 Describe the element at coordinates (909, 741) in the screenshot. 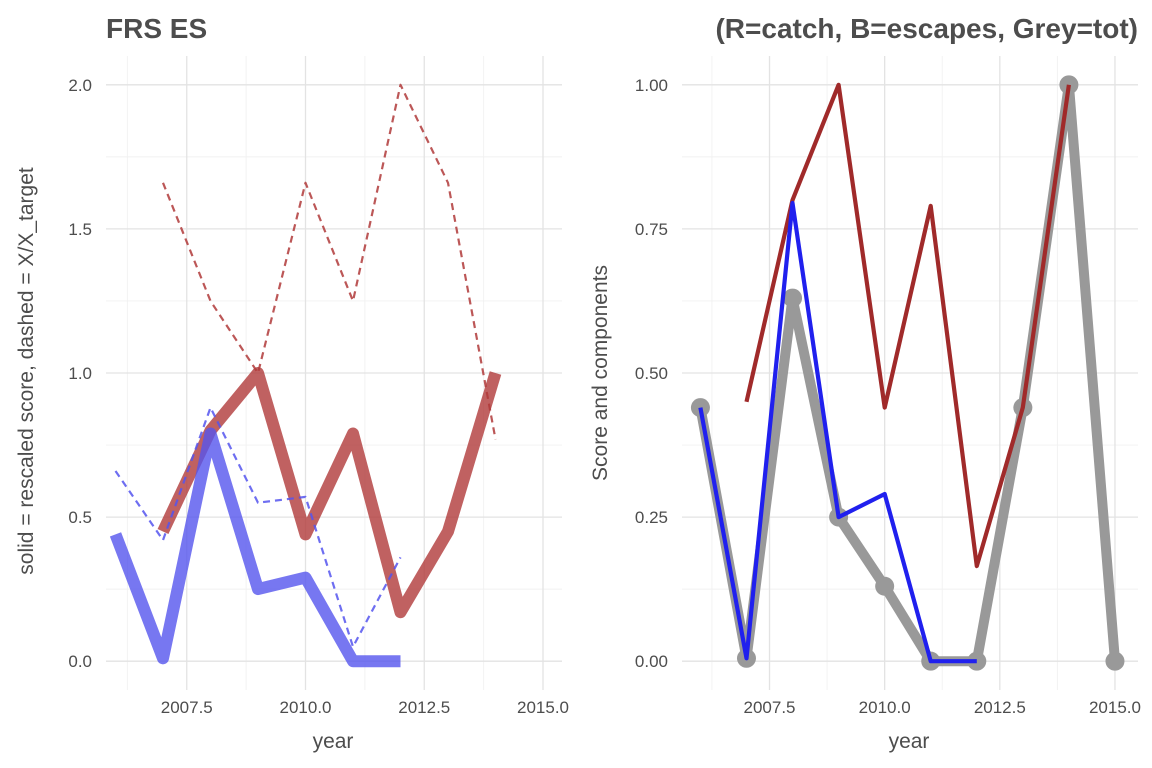

I see `right-x-axis-label: year` at that location.